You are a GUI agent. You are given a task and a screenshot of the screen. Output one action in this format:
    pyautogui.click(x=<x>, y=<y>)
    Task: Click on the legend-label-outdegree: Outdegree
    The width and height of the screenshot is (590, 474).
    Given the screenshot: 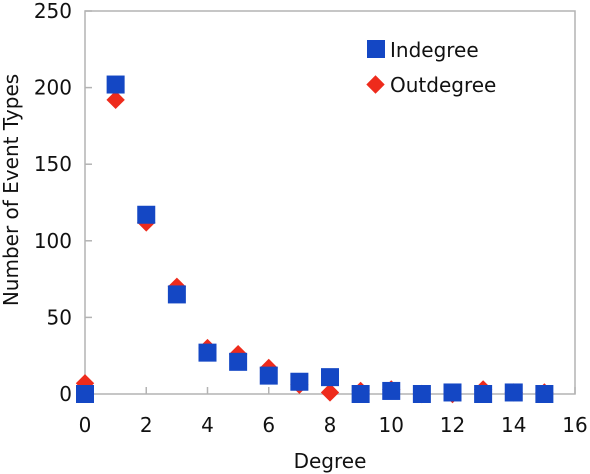 What is the action you would take?
    pyautogui.click(x=443, y=85)
    